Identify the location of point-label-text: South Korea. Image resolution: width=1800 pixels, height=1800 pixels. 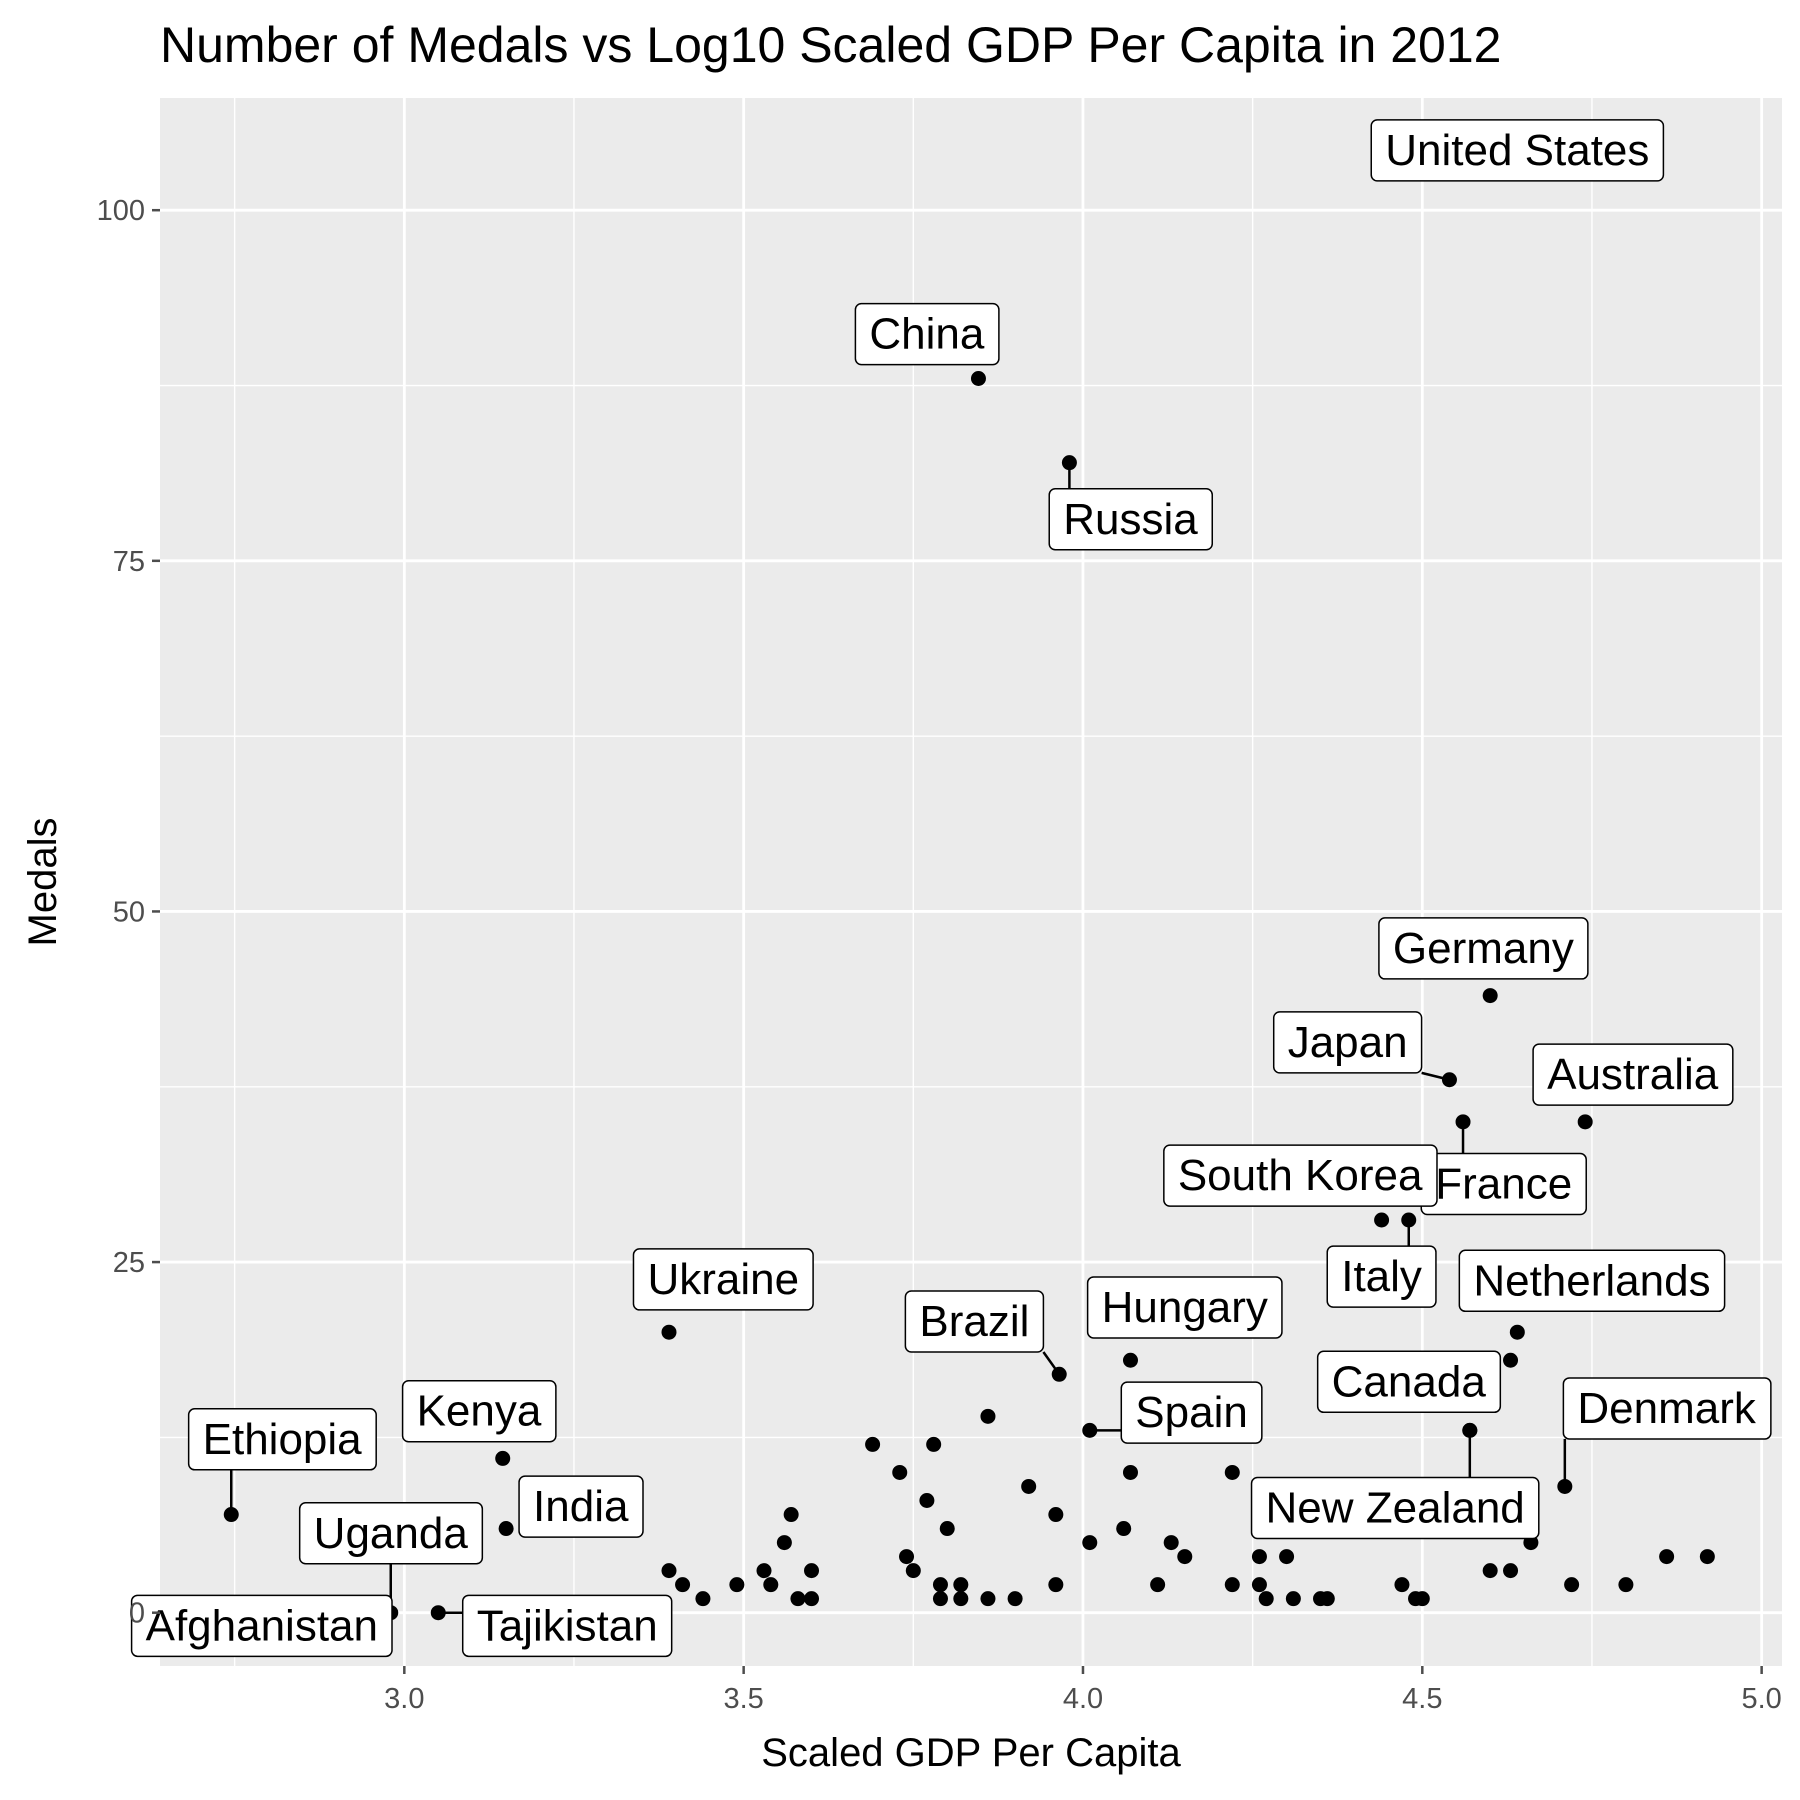
(1300, 1175).